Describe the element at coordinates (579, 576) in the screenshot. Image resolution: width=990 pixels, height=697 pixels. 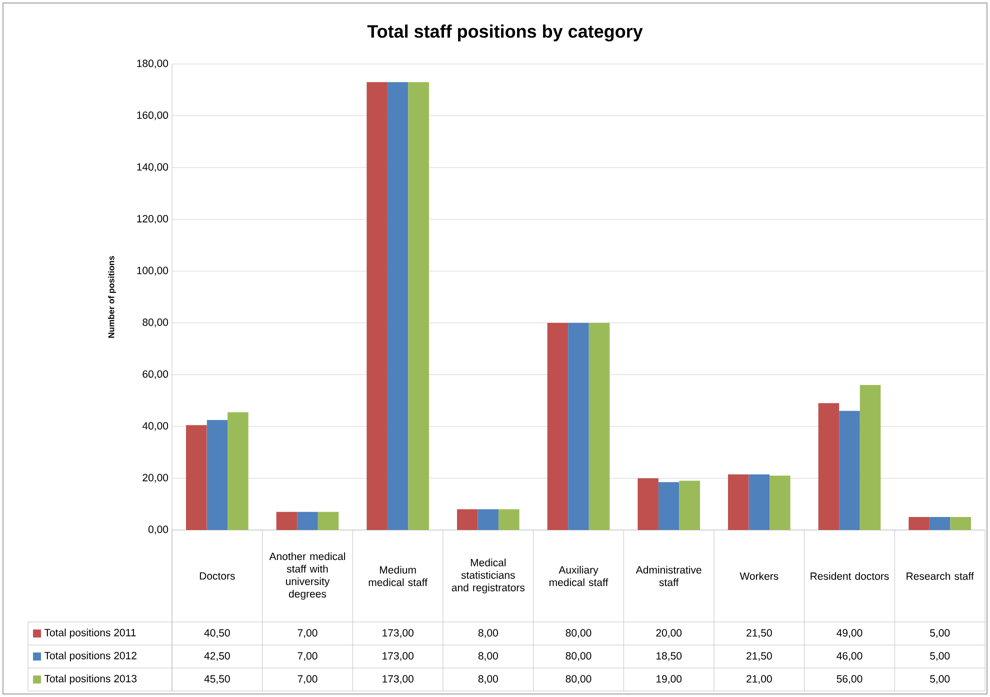
I see `x-tick-label: Auxiliary medical staff` at that location.